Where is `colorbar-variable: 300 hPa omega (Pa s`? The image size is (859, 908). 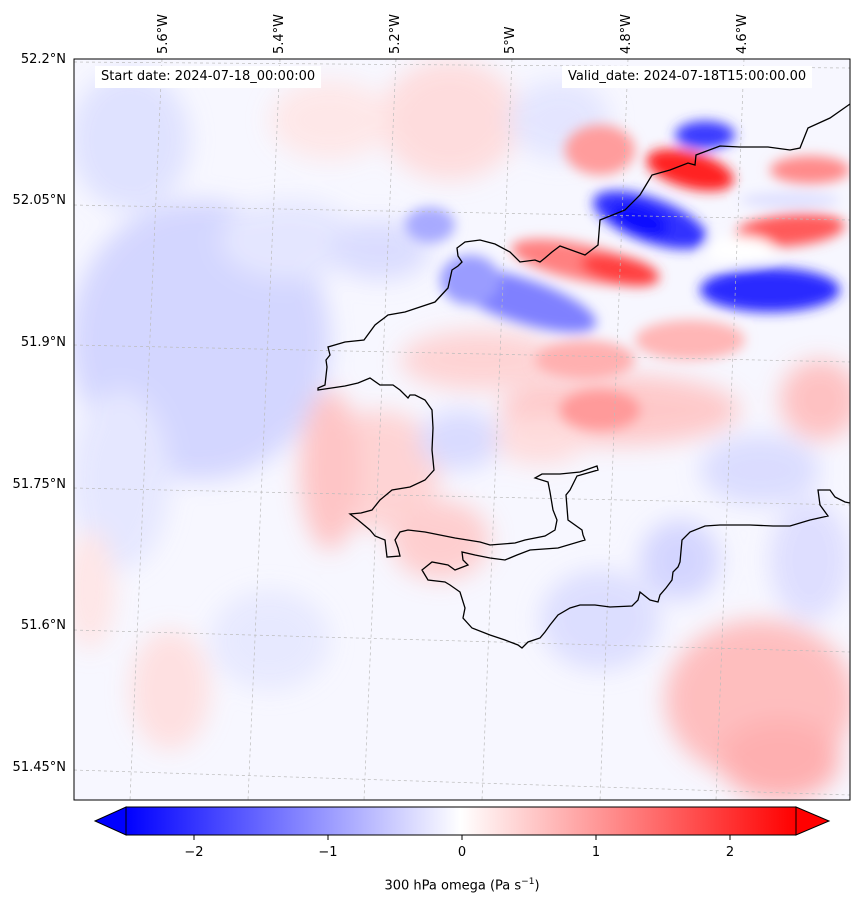 colorbar-variable: 300 hPa omega (Pa s is located at coordinates (453, 886).